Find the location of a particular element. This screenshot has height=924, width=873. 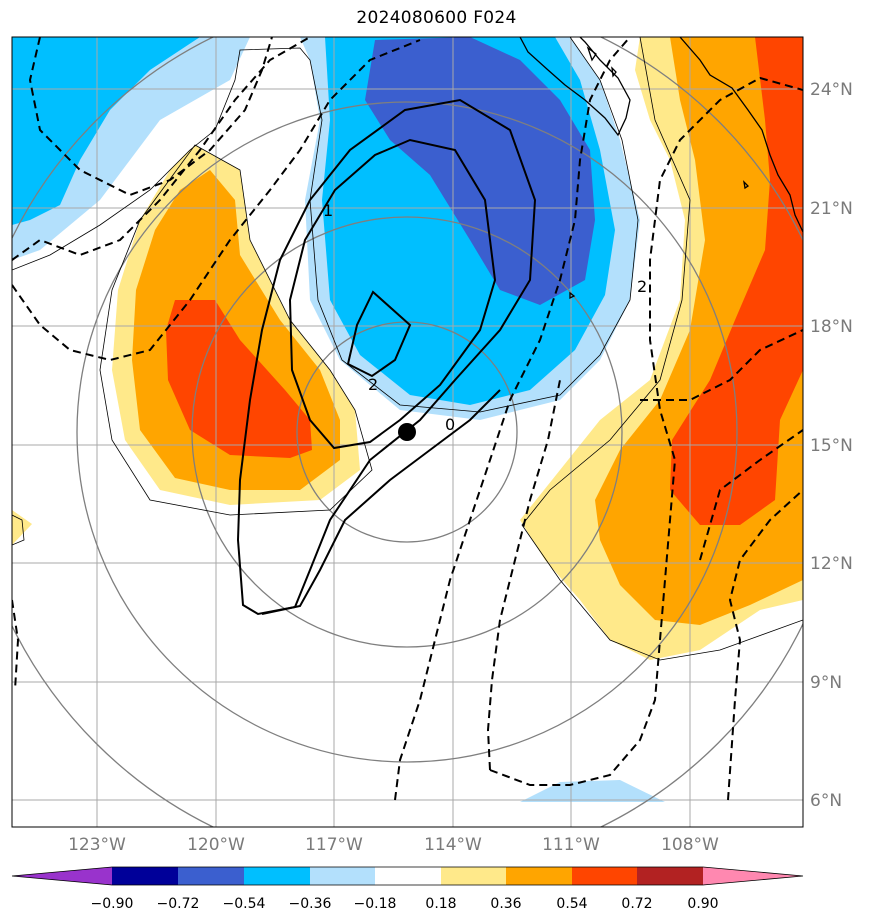

contour-label: 1 is located at coordinates (328, 210).